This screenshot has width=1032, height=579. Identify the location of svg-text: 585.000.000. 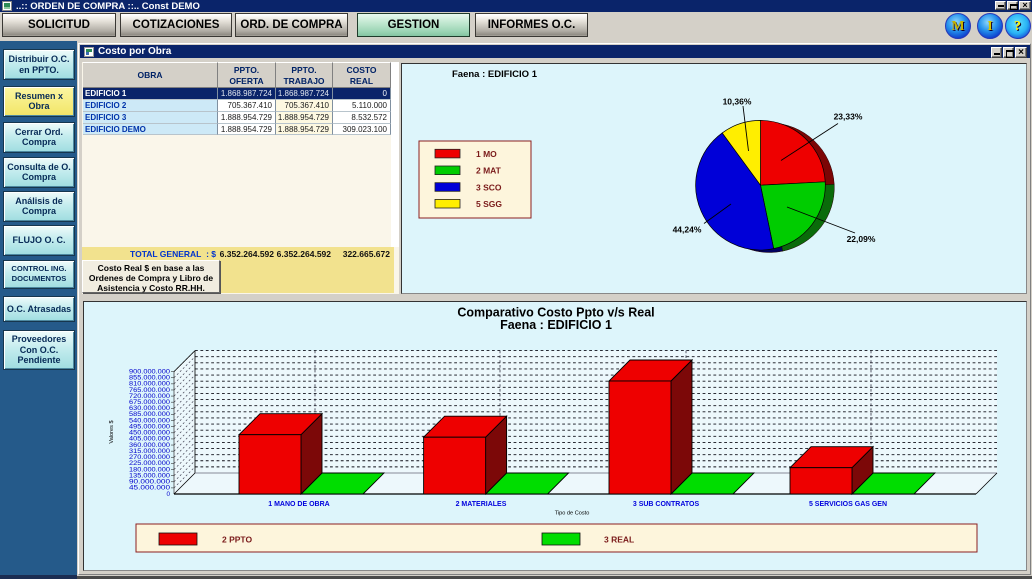
(150, 414).